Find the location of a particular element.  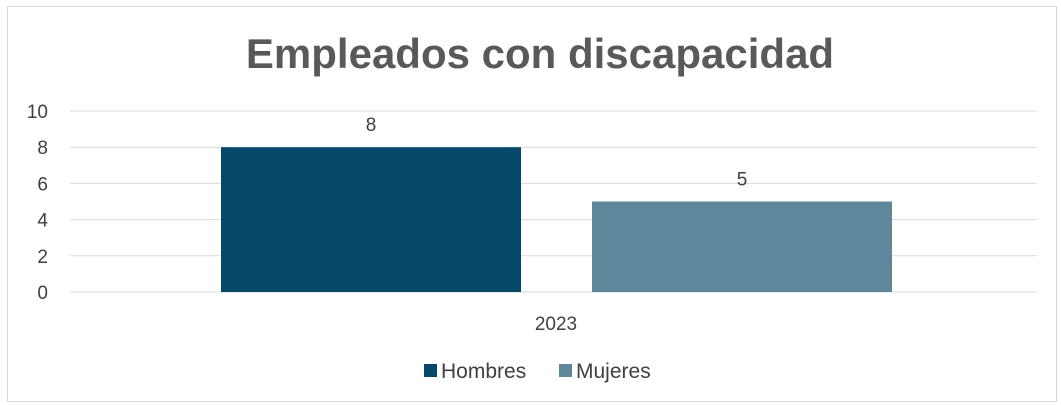

y-tick-label: 2 is located at coordinates (42, 257).